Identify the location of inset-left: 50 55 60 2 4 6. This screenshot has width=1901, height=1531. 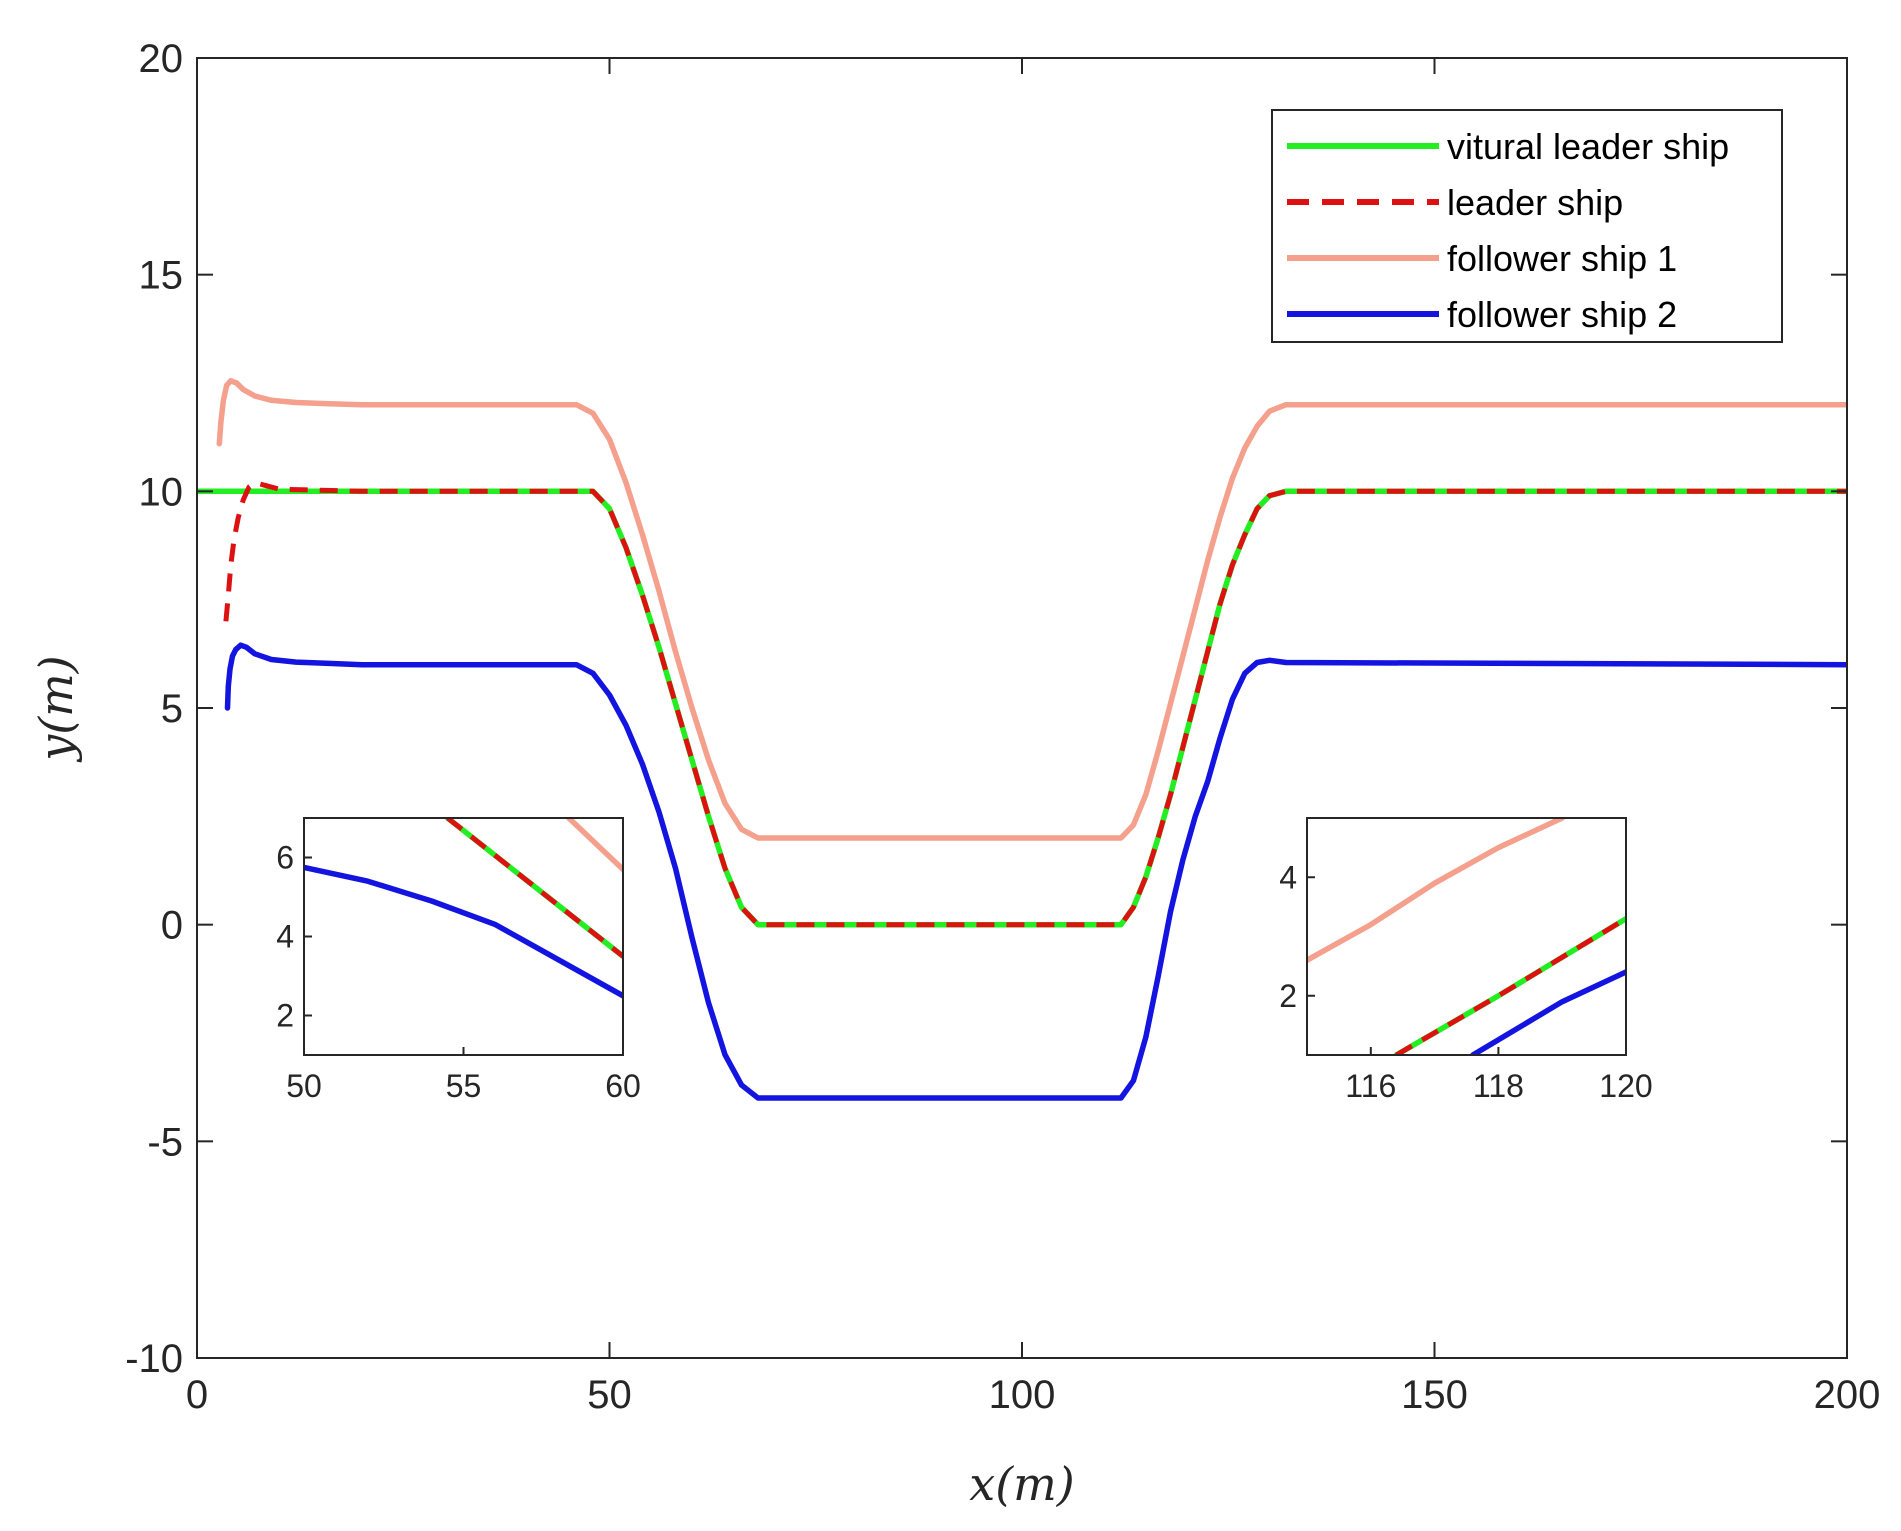
(458, 960).